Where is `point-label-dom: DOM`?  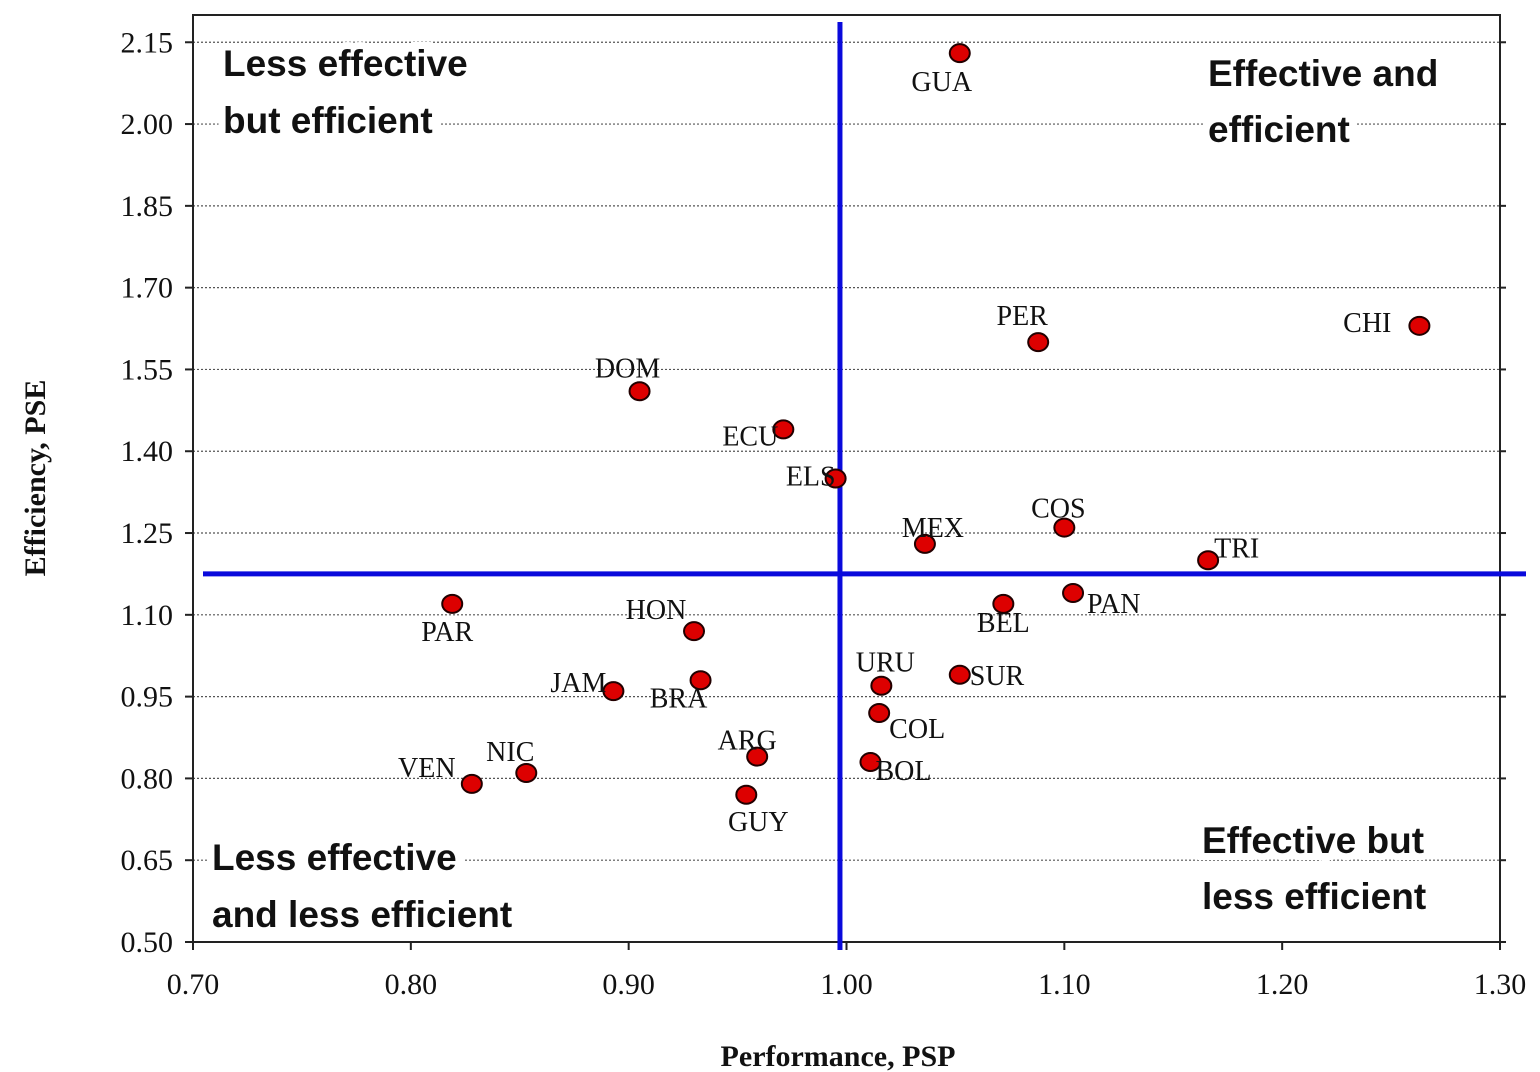
point-label-dom: DOM is located at coordinates (627, 368).